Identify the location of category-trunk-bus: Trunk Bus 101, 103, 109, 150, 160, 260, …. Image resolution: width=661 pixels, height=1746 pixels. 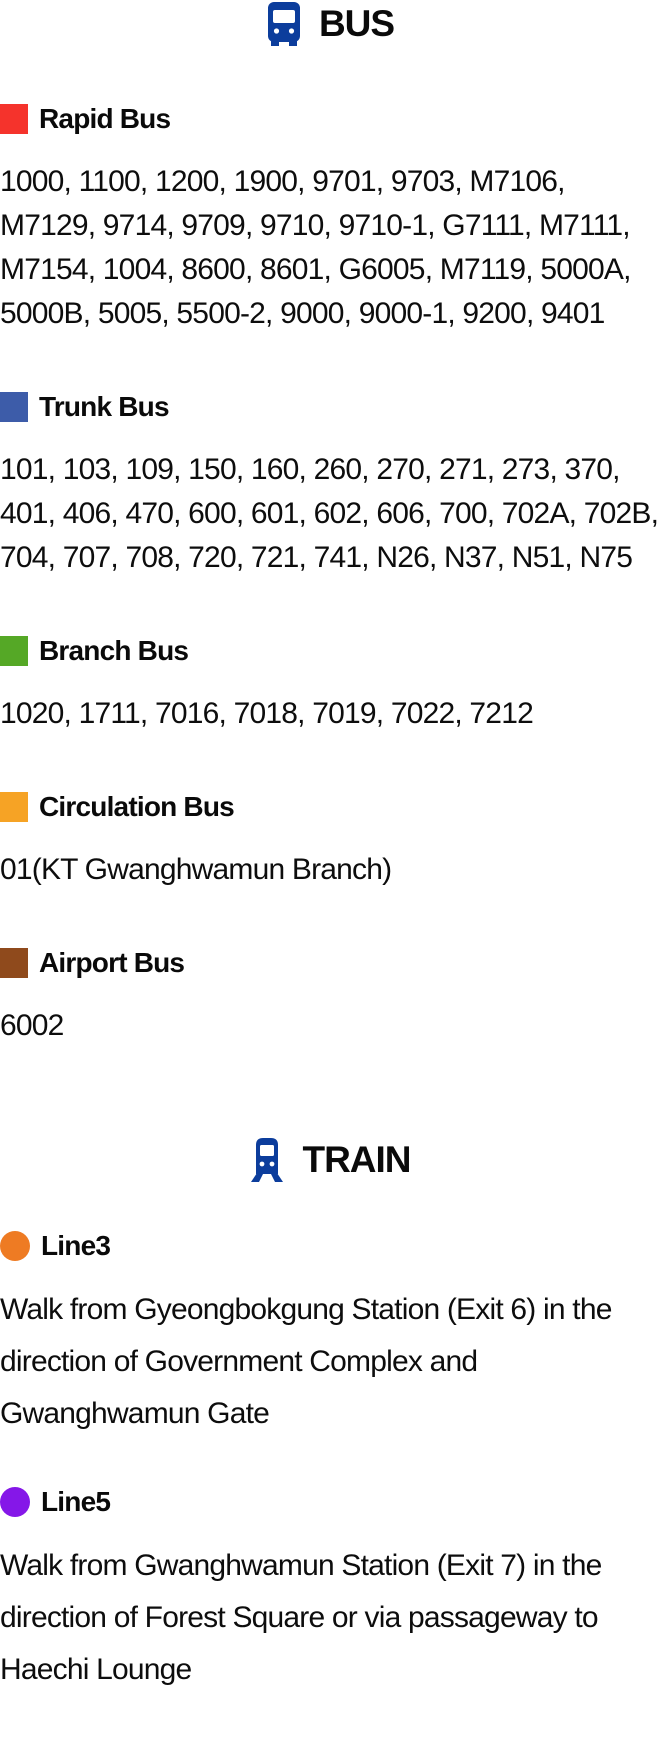
(330, 485).